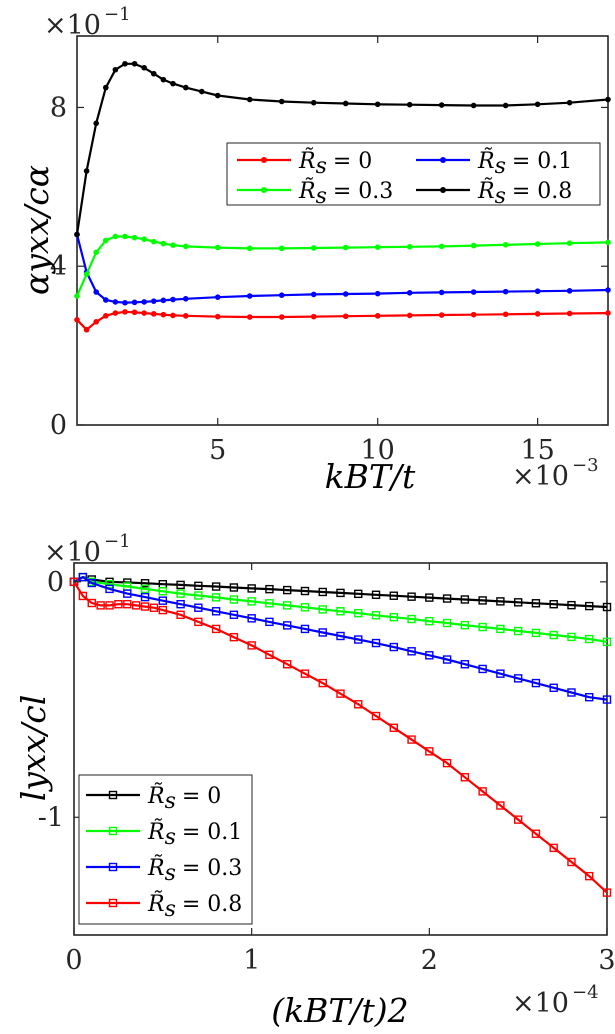 The height and width of the screenshot is (1034, 615). Describe the element at coordinates (72, 552) in the screenshot. I see `y-multiplier-bottom-base: ×10` at that location.